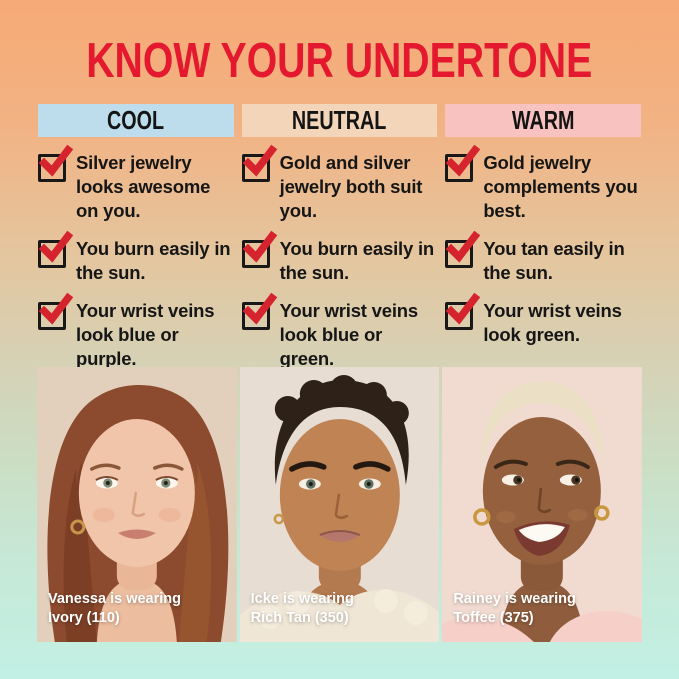  What do you see at coordinates (560, 187) in the screenshot?
I see `checklist-item-text: Gold jewelry complements you best.` at bounding box center [560, 187].